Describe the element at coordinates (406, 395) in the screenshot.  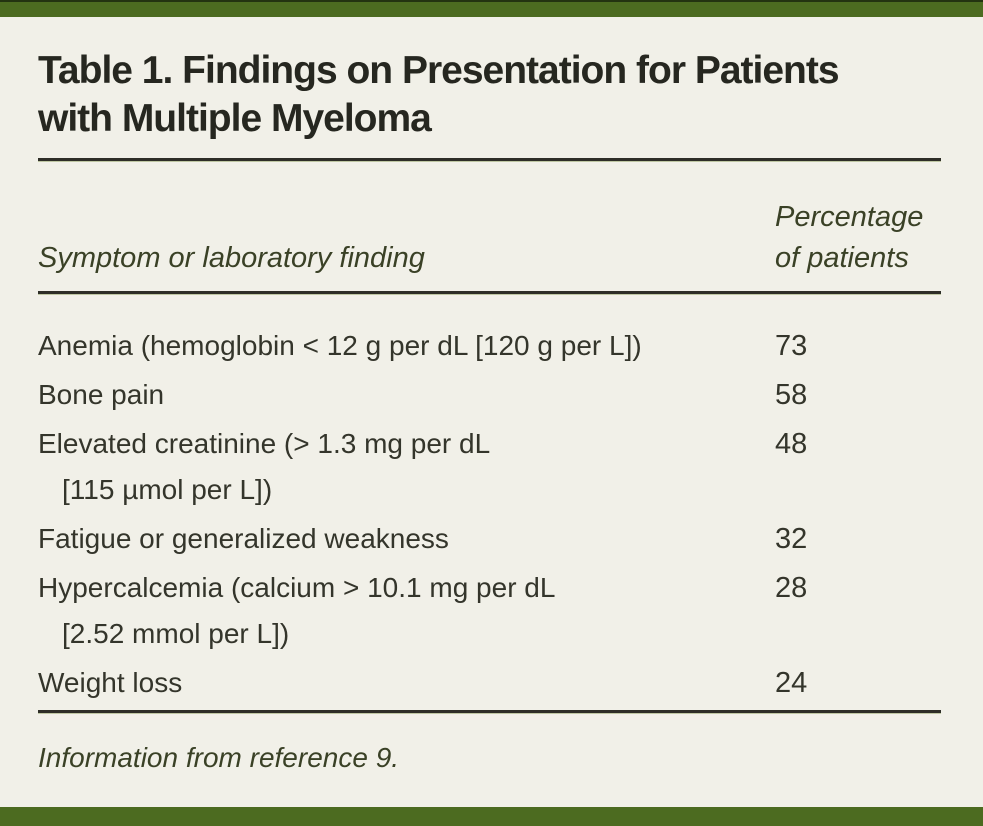
I see `row-symptom: Bone pain` at that location.